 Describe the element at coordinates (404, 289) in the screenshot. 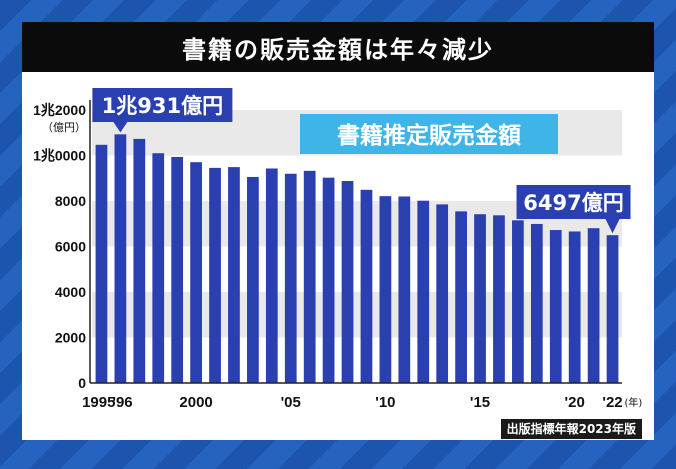

I see `bar-2011` at that location.